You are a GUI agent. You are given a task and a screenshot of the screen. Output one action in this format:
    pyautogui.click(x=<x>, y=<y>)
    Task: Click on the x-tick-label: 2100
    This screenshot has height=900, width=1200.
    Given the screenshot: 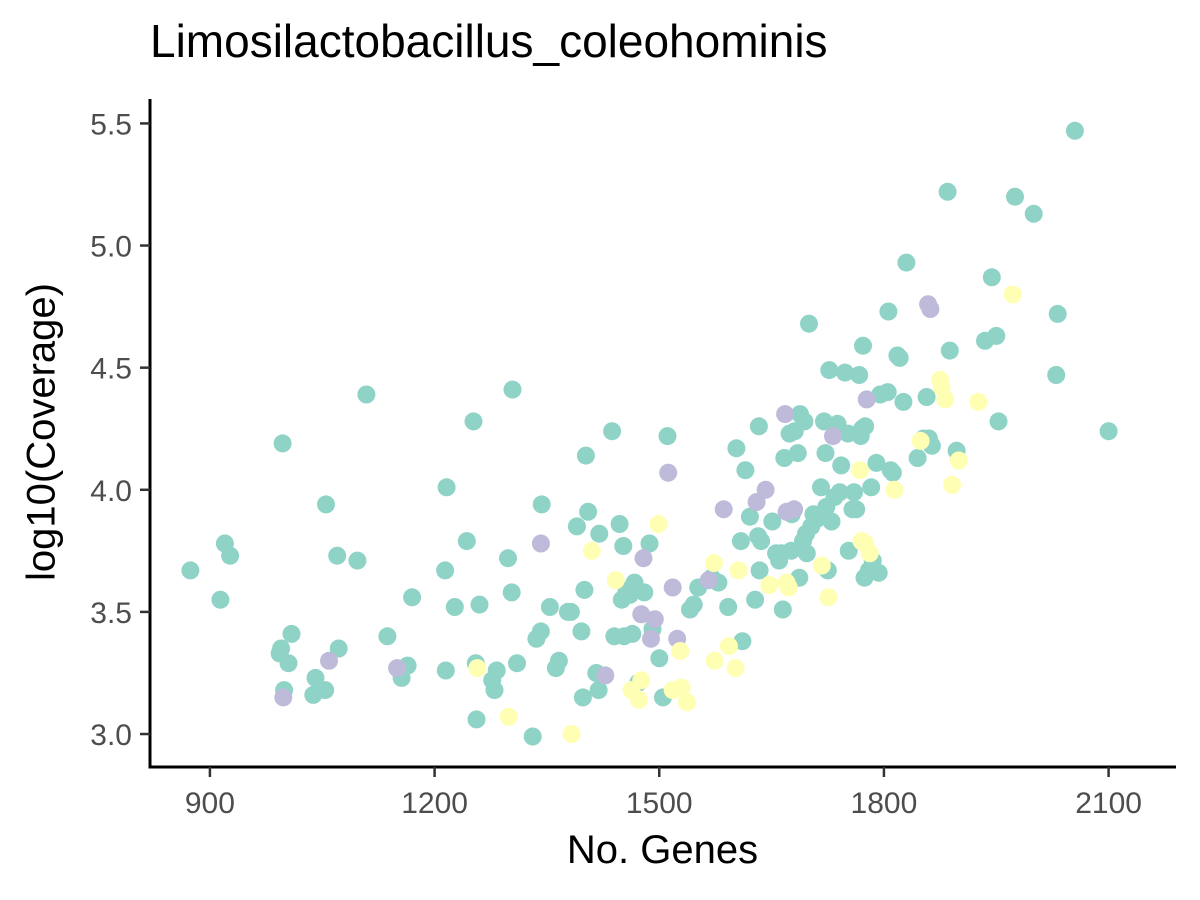 What is the action you would take?
    pyautogui.click(x=1108, y=803)
    